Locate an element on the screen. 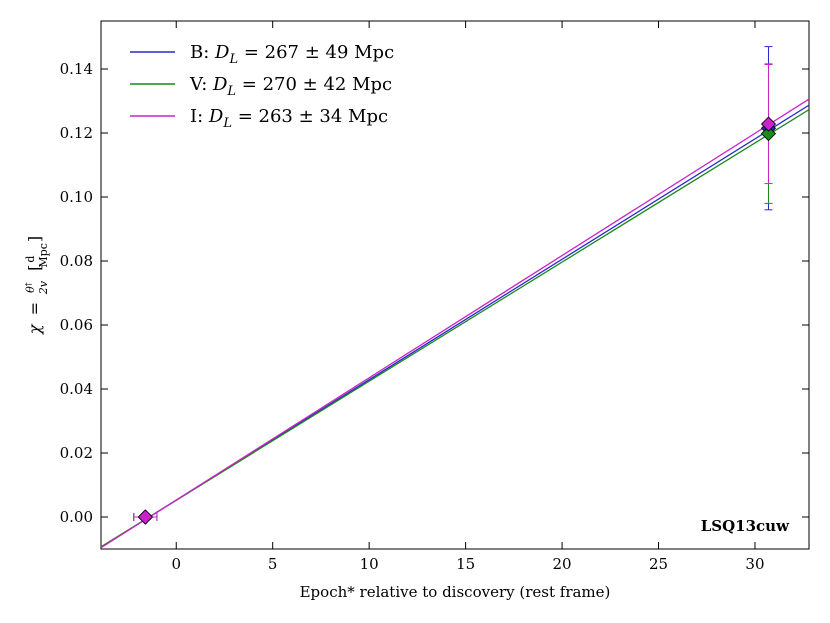  y-tick-label: 0.08 is located at coordinates (76, 261).